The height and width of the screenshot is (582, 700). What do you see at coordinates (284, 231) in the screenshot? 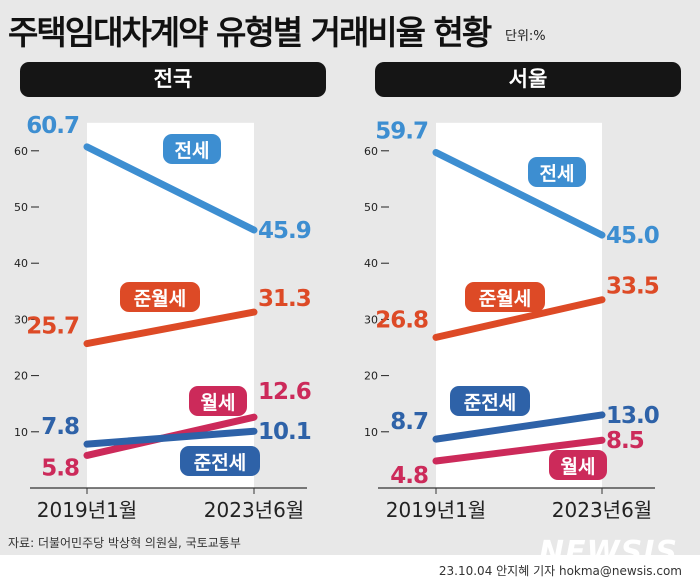
I see `data-label: 45.9` at bounding box center [284, 231].